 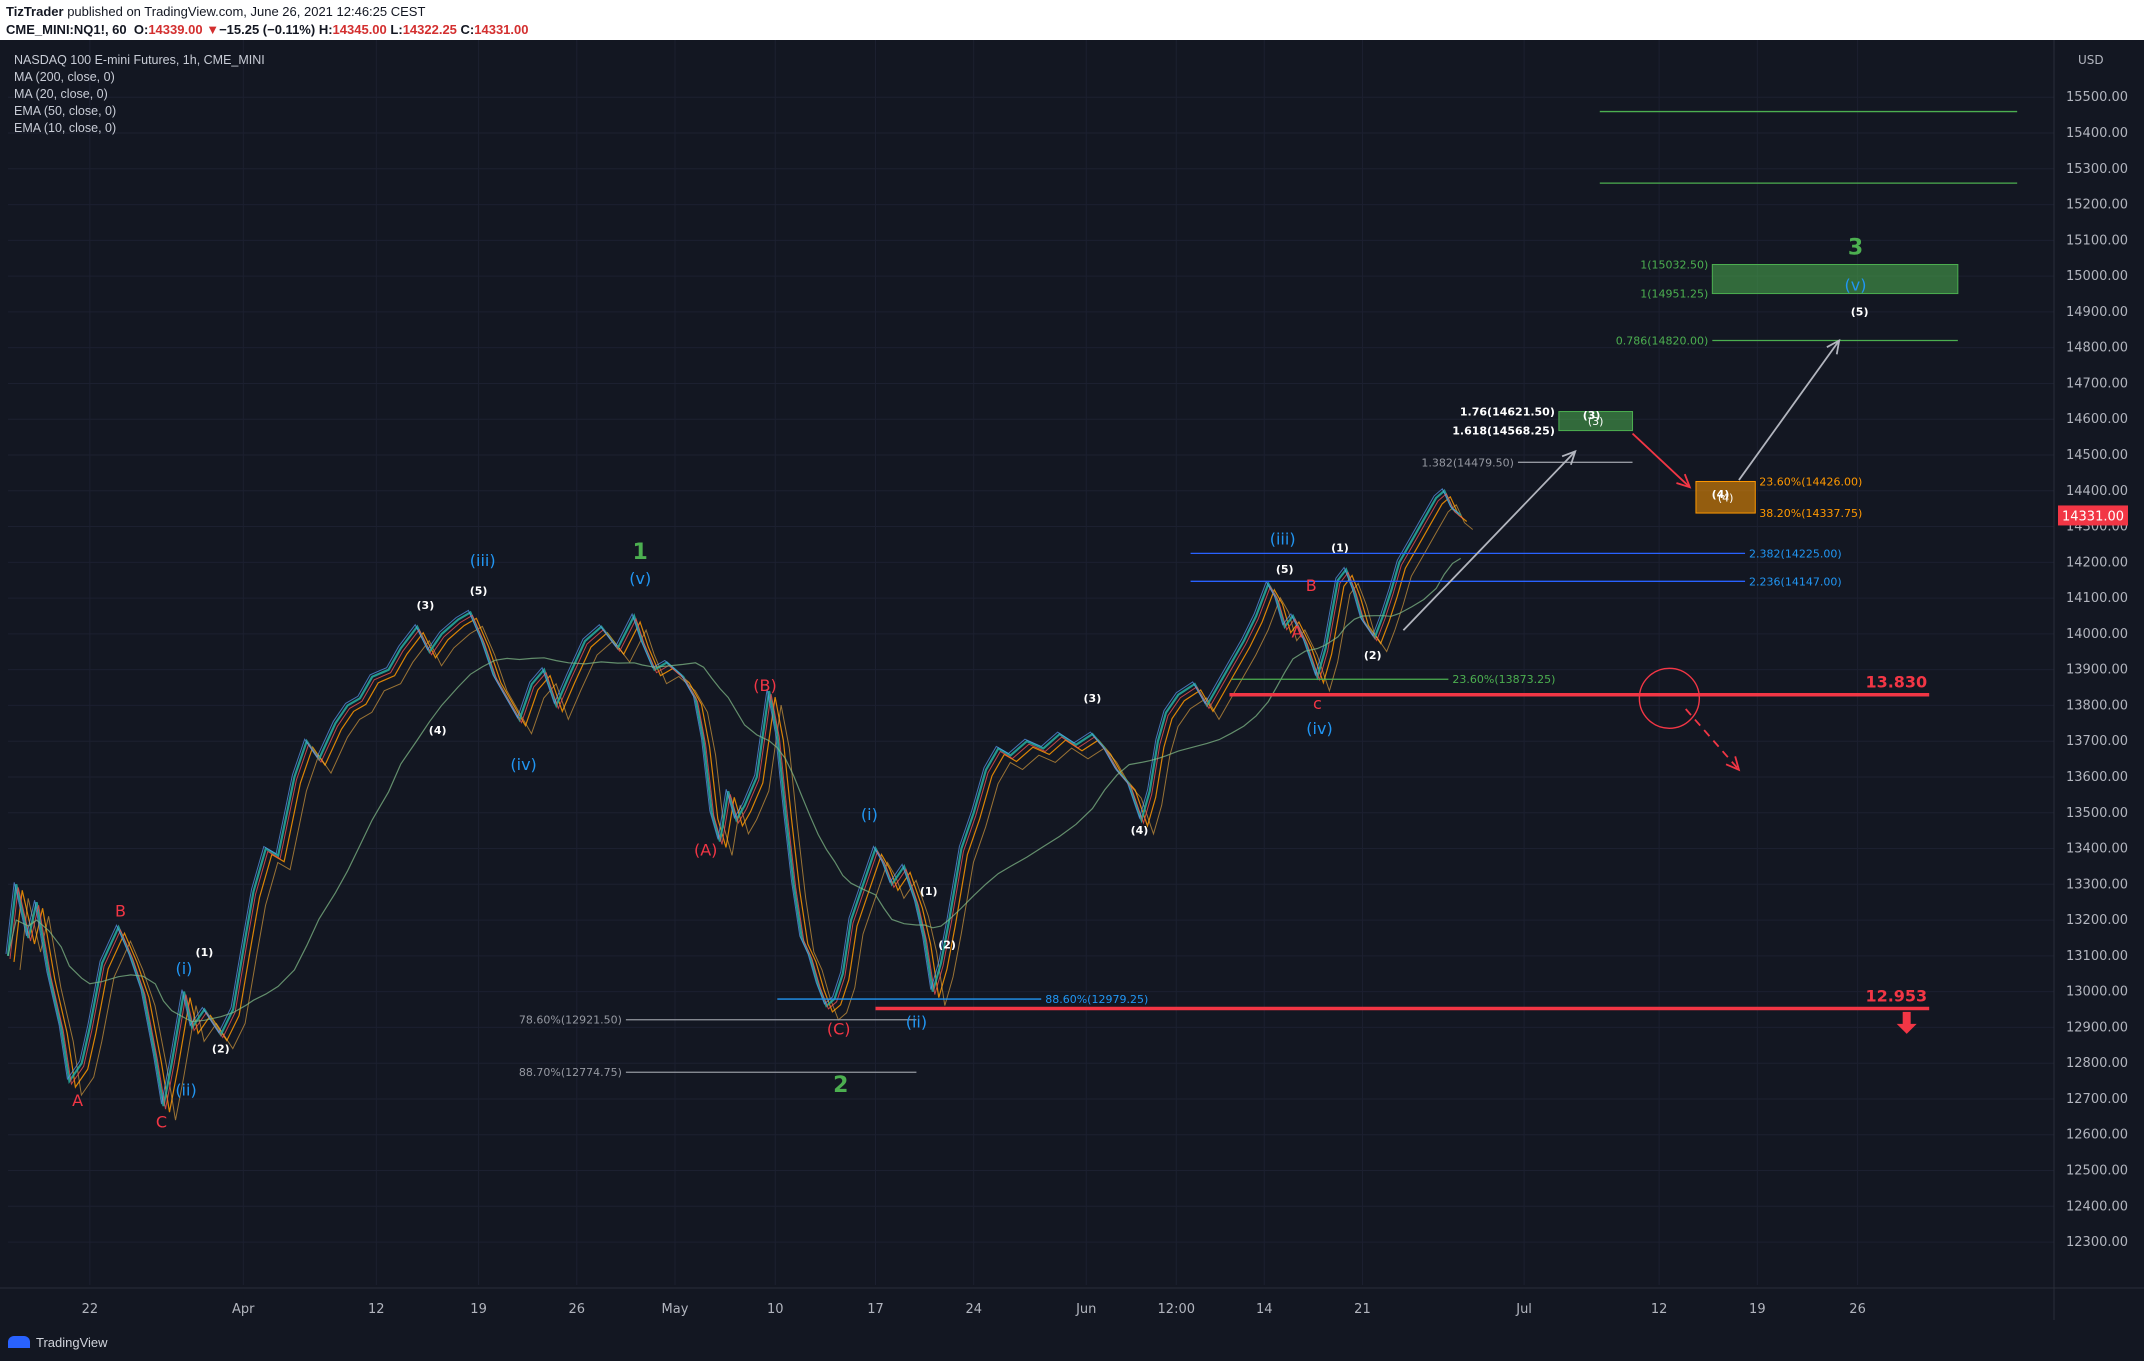 What do you see at coordinates (64, 77) in the screenshot?
I see `legend-ma200: MA (200, close, 0)` at bounding box center [64, 77].